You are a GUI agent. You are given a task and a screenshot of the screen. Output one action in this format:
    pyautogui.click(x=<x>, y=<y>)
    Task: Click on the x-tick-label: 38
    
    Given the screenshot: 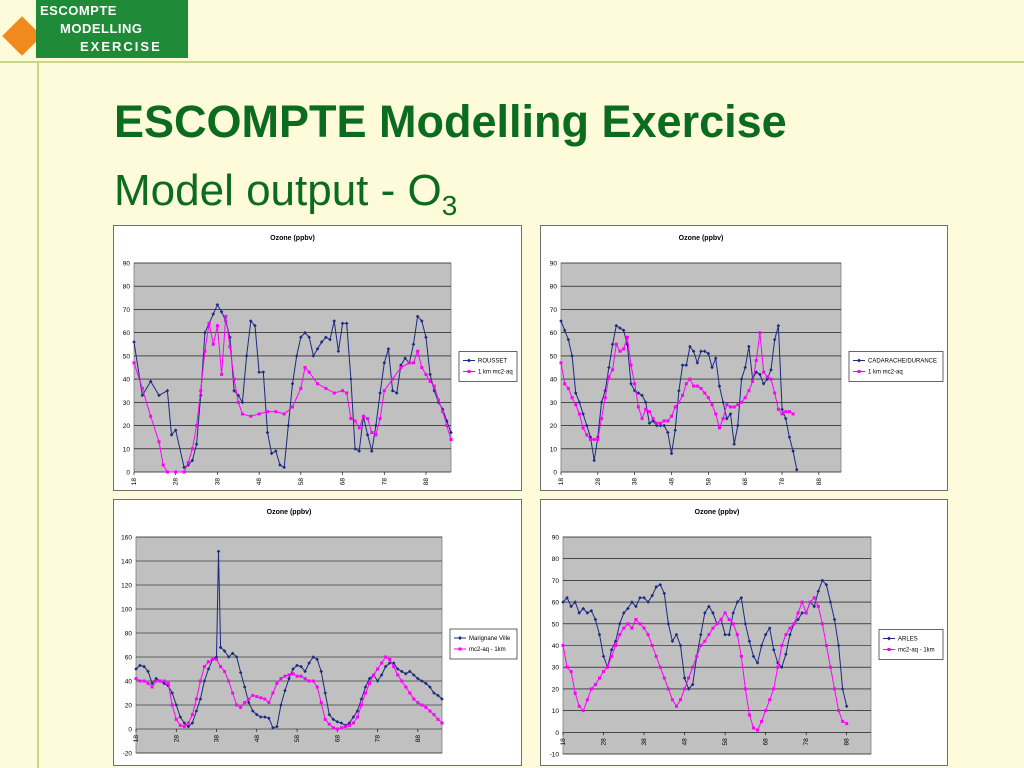 What is the action you would take?
    pyautogui.click(x=217, y=739)
    